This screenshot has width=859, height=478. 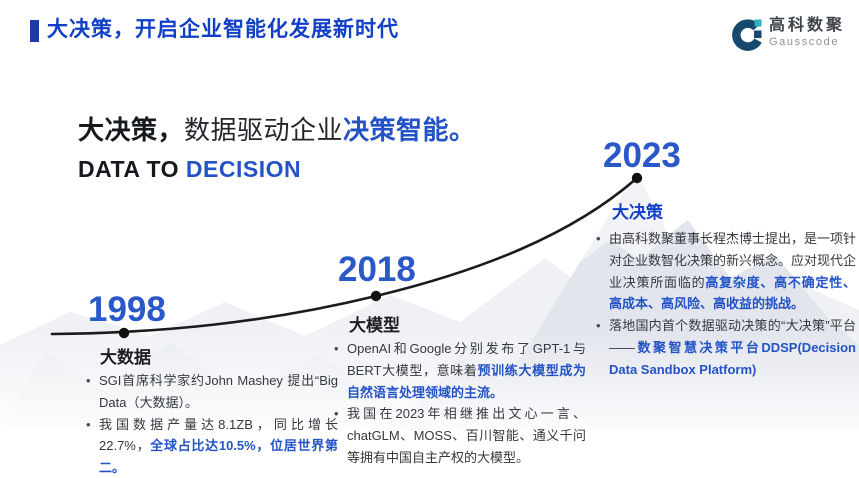 What do you see at coordinates (218, 435) in the screenshot?
I see `text-segment: 我国数据产量达8.1ZB，同比增长22.7%，` at bounding box center [218, 435].